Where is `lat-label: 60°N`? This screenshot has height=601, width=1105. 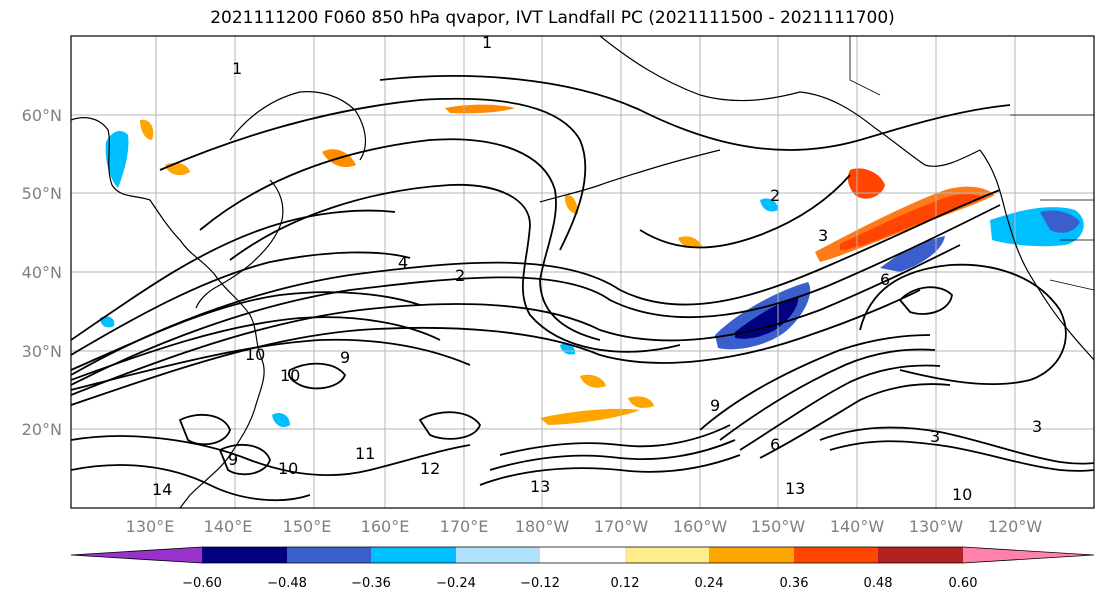 lat-label: 60°N is located at coordinates (42, 115).